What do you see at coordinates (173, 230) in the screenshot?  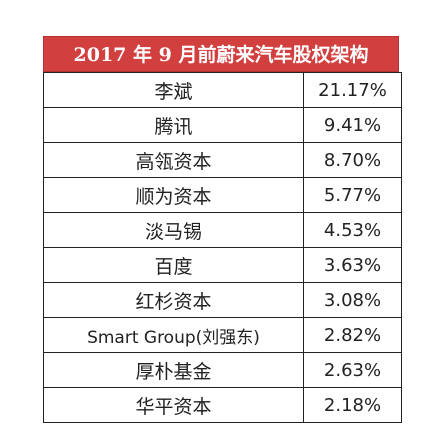 I see `holder-name: 淡马锡` at bounding box center [173, 230].